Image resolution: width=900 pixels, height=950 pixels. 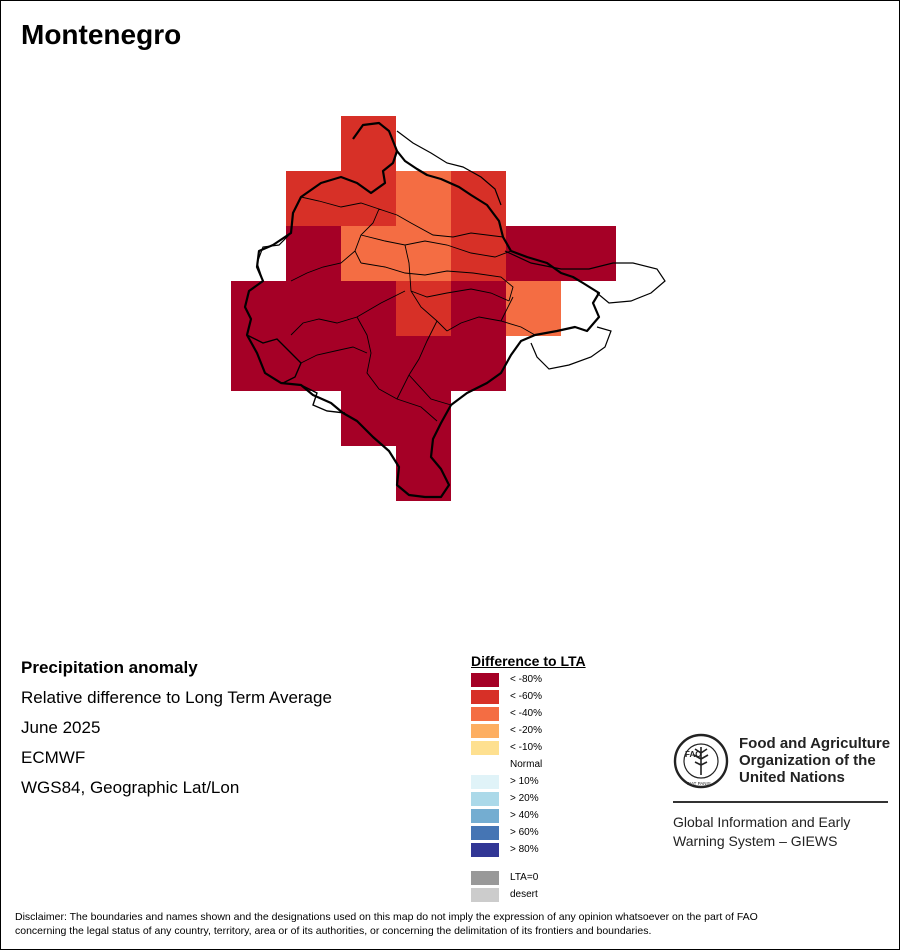 What do you see at coordinates (571, 697) in the screenshot?
I see `legend-item: < -60%` at bounding box center [571, 697].